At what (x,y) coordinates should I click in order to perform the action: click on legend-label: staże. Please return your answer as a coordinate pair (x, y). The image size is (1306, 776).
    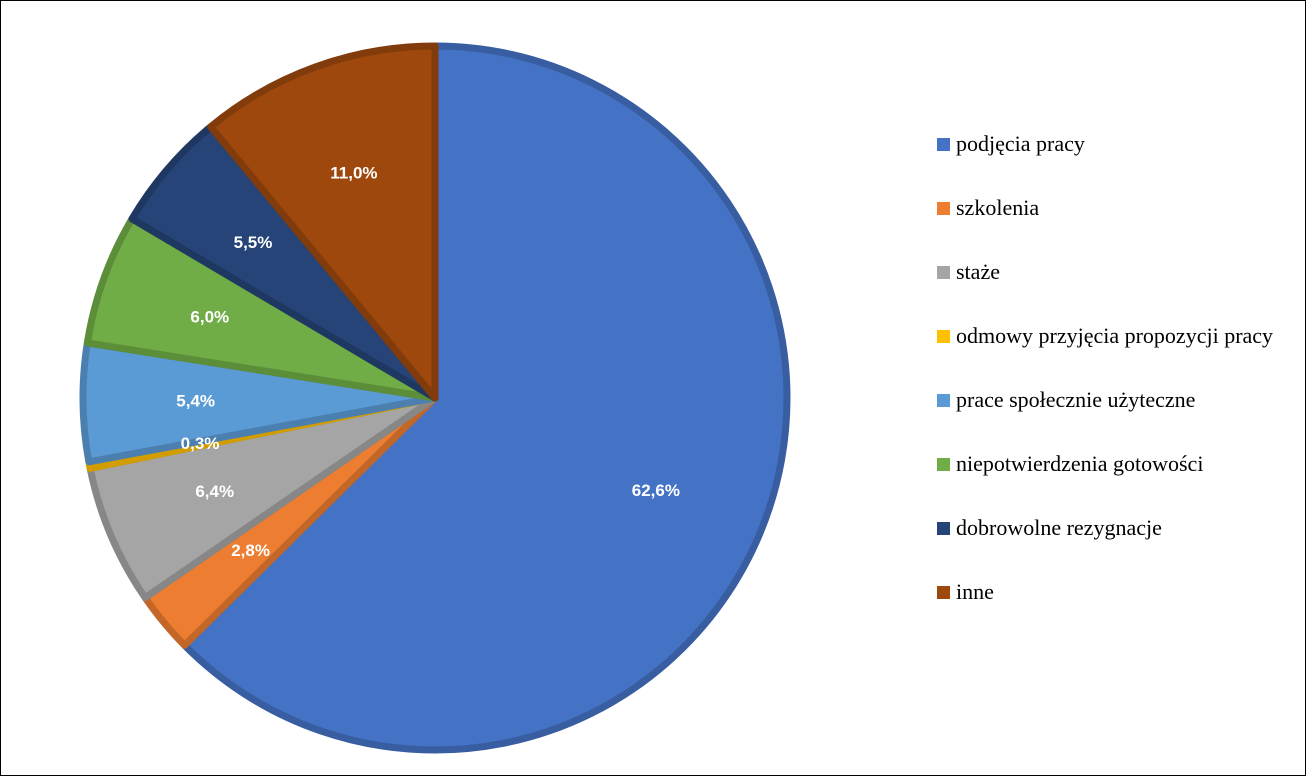
    Looking at the image, I should click on (978, 271).